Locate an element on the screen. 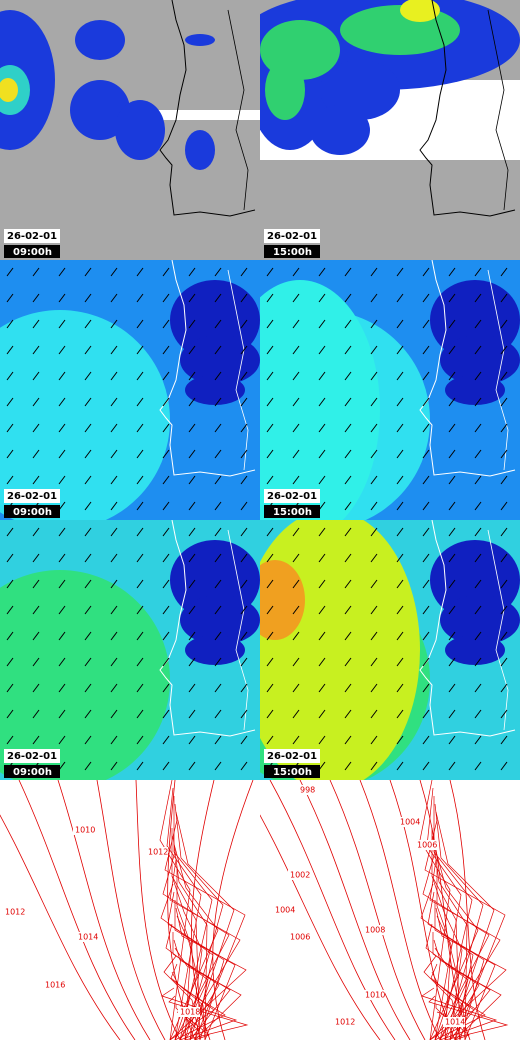  isobar-label: 1018 is located at coordinates (190, 1012).